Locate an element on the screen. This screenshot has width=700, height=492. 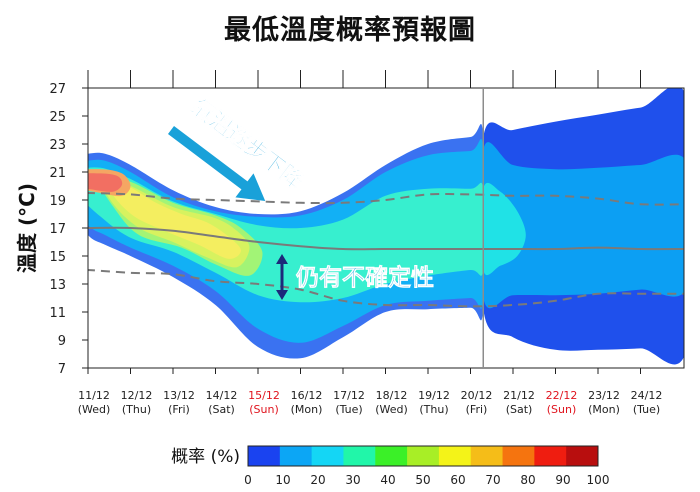
annotation-text-falling: 氣溫逐步下降 is located at coordinates (247, 144).